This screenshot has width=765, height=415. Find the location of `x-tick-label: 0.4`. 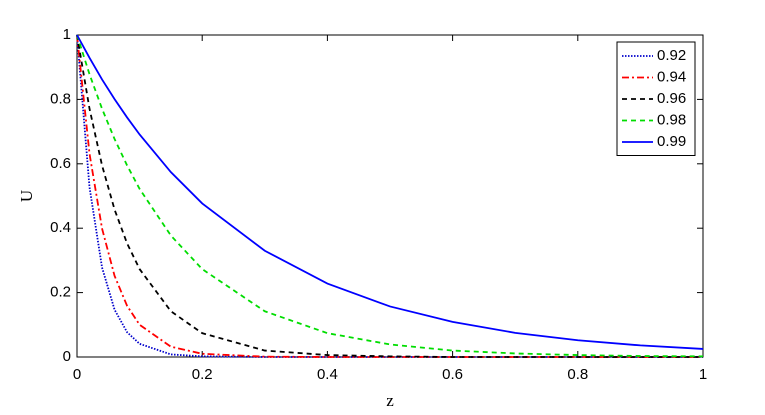

x-tick-label: 0.4 is located at coordinates (327, 374).